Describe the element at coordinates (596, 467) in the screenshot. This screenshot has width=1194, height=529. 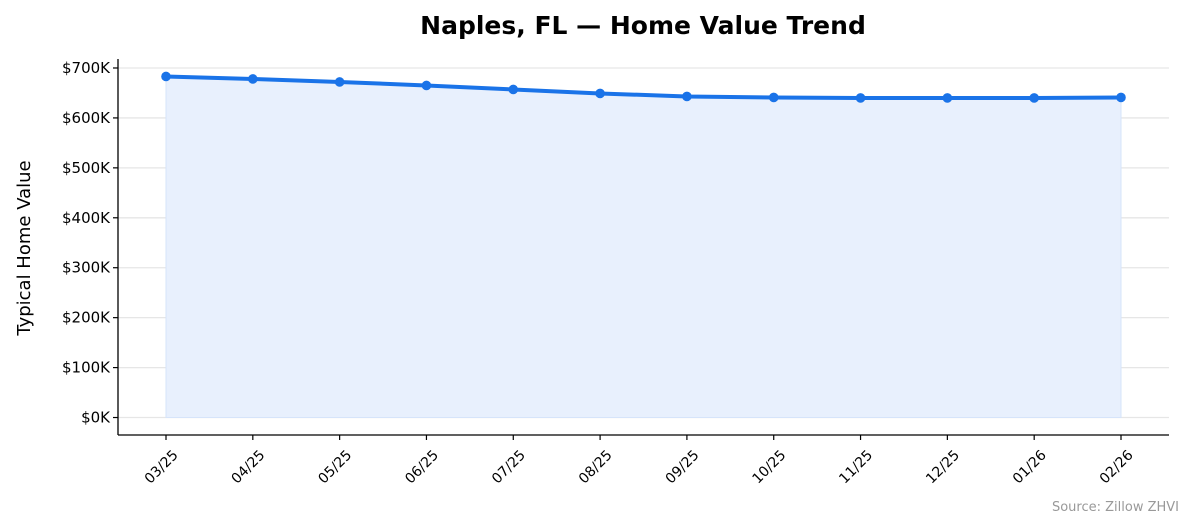
I see `x-tick-label: 08/25` at that location.